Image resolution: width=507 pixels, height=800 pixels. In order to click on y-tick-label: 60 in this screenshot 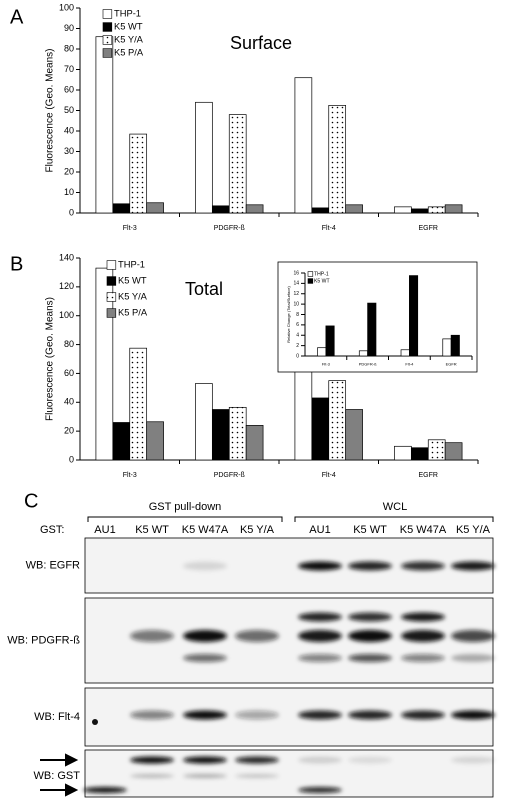, I will do `click(69, 373)`.